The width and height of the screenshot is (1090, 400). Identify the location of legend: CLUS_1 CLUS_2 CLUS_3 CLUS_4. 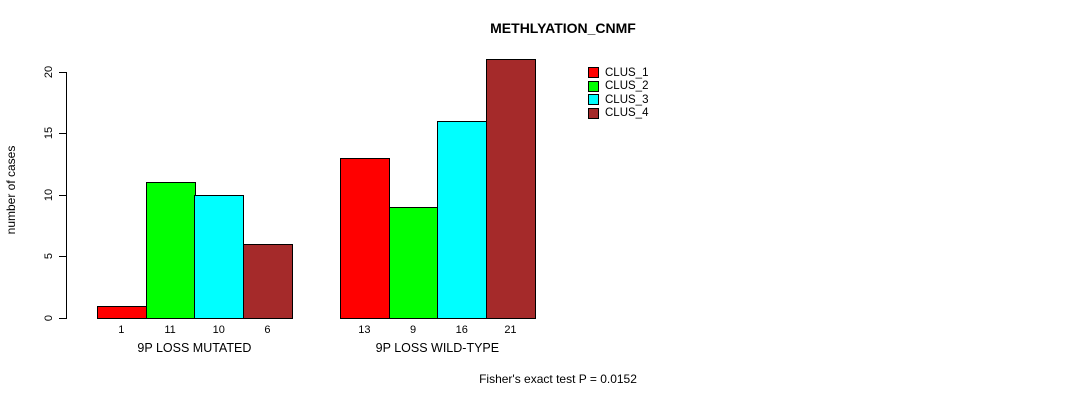
(618, 93).